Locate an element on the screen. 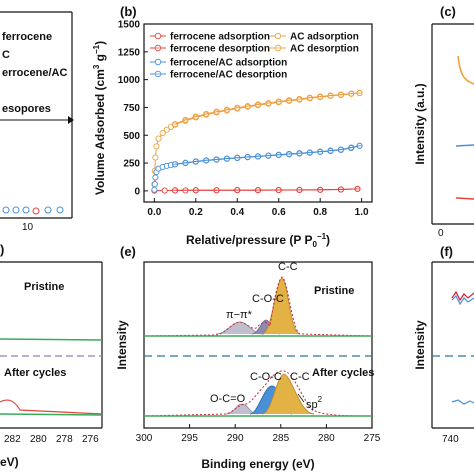 Image resolution: width=474 pixels, height=474 pixels. panel-e-sp2-pointer is located at coordinates (301, 398).